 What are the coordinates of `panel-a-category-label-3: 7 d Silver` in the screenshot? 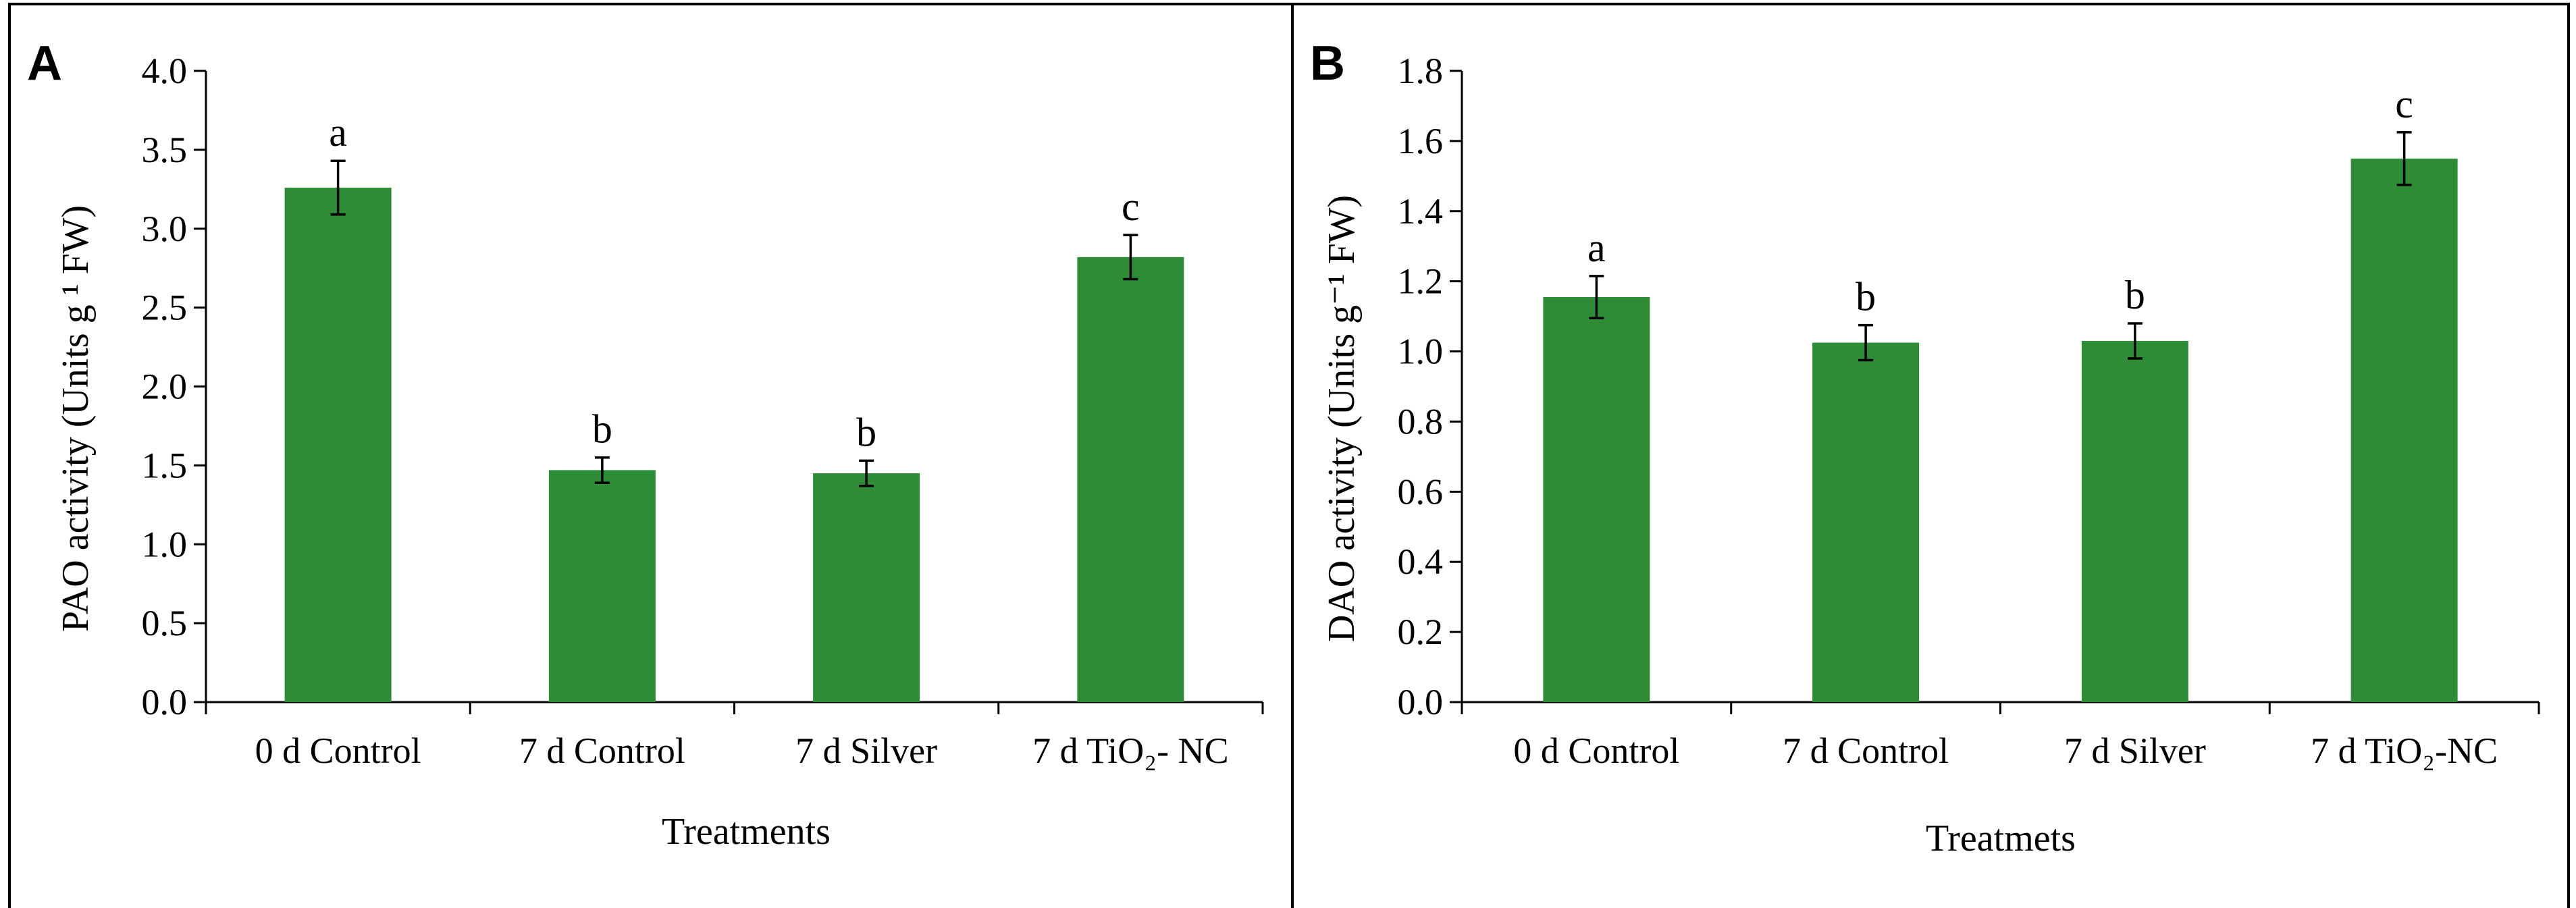 It's located at (866, 750).